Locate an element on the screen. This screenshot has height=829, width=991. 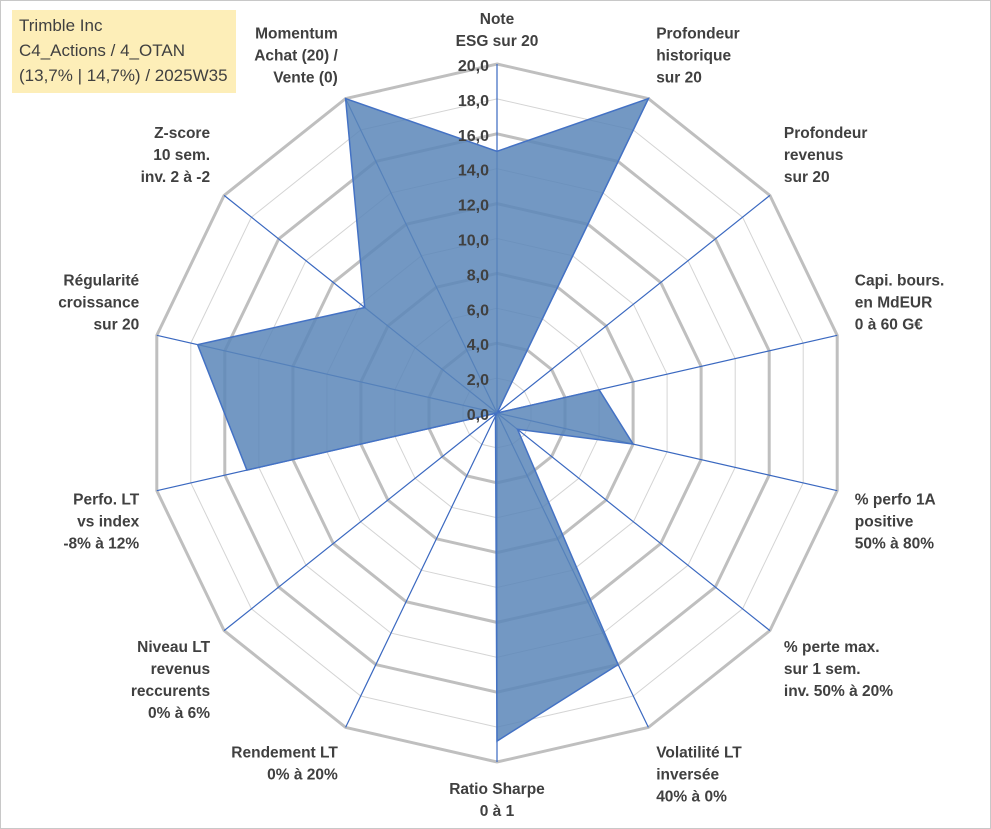
axis-label: Capi. bours. is located at coordinates (900, 280).